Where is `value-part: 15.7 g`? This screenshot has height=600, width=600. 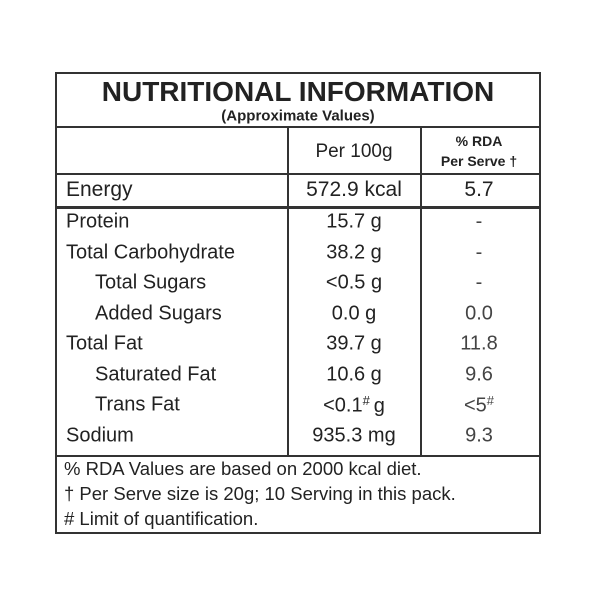 value-part: 15.7 g is located at coordinates (354, 221).